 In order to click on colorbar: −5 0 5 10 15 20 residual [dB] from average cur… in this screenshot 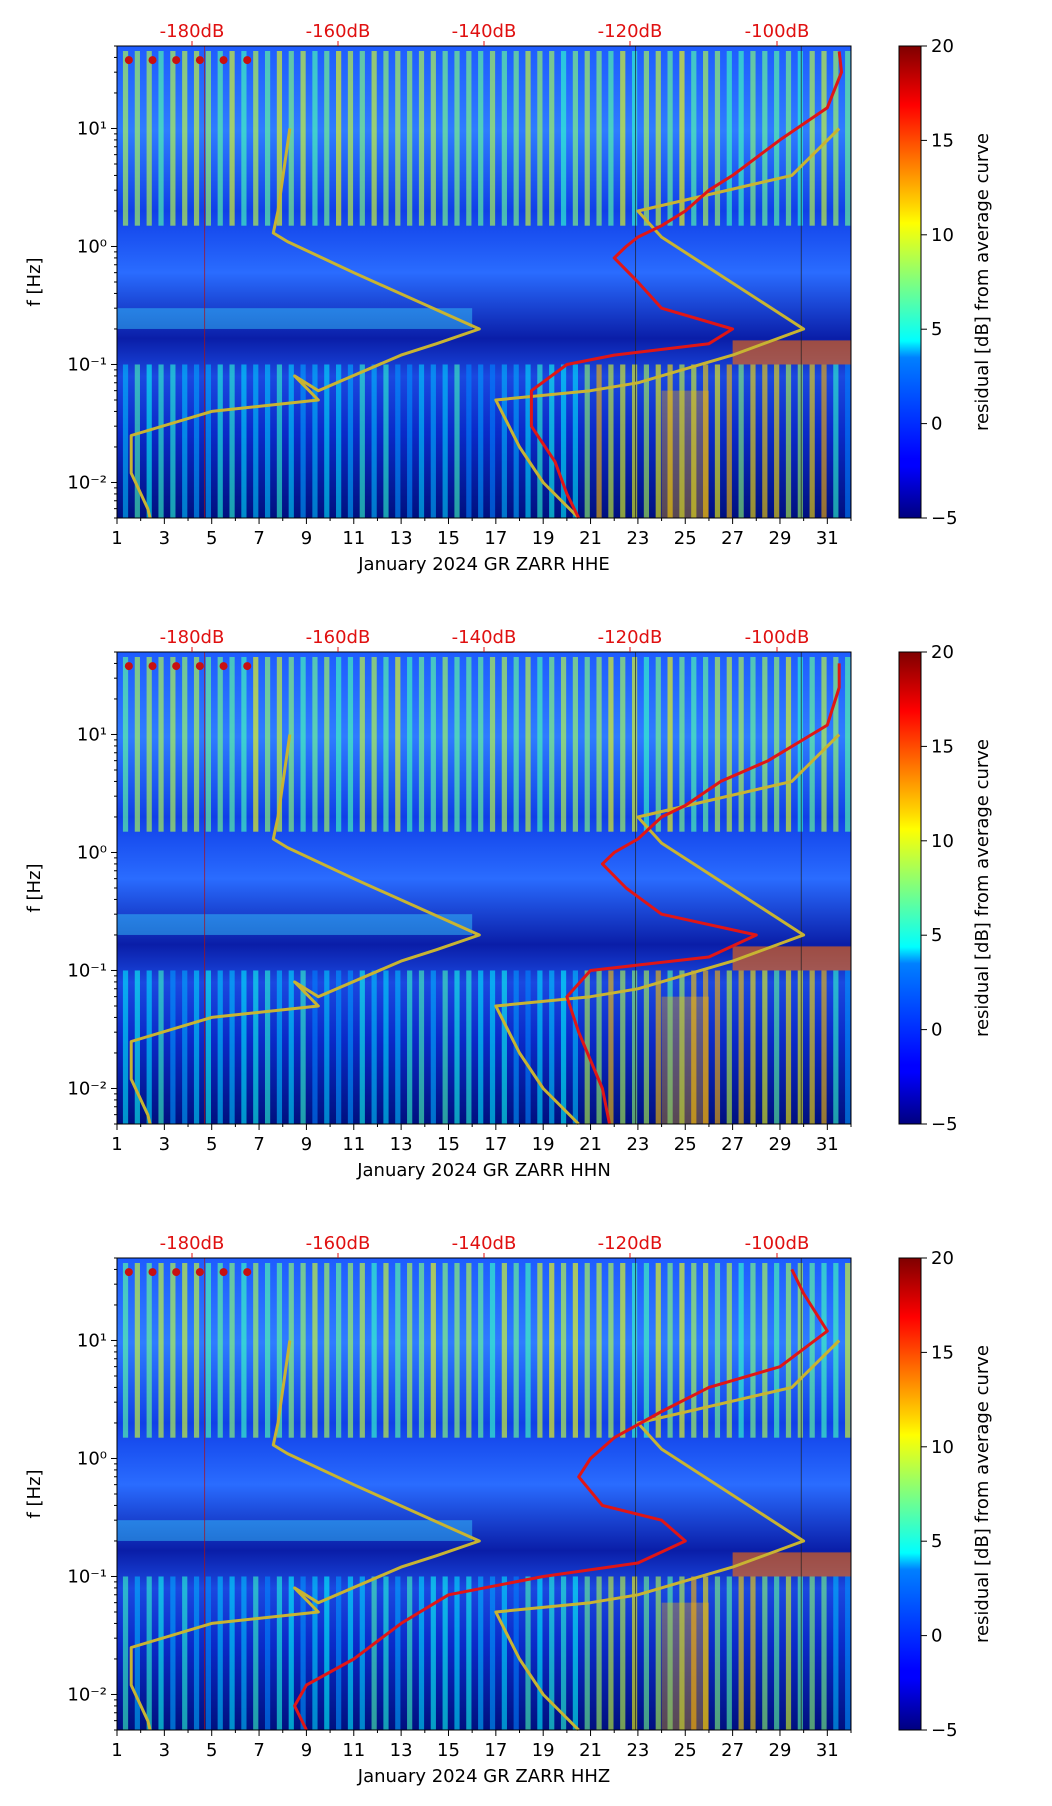, I will do `click(945, 888)`.